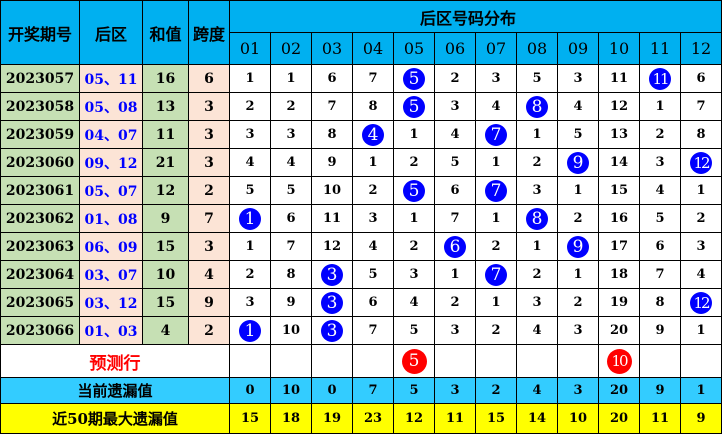 The height and width of the screenshot is (434, 722). Describe the element at coordinates (40, 274) in the screenshot. I see `issue-cell: 2023064` at that location.